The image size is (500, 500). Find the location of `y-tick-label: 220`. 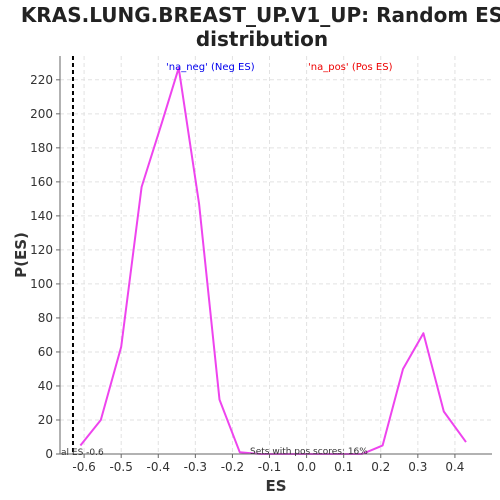

y-tick-label: 220 is located at coordinates (41, 80).